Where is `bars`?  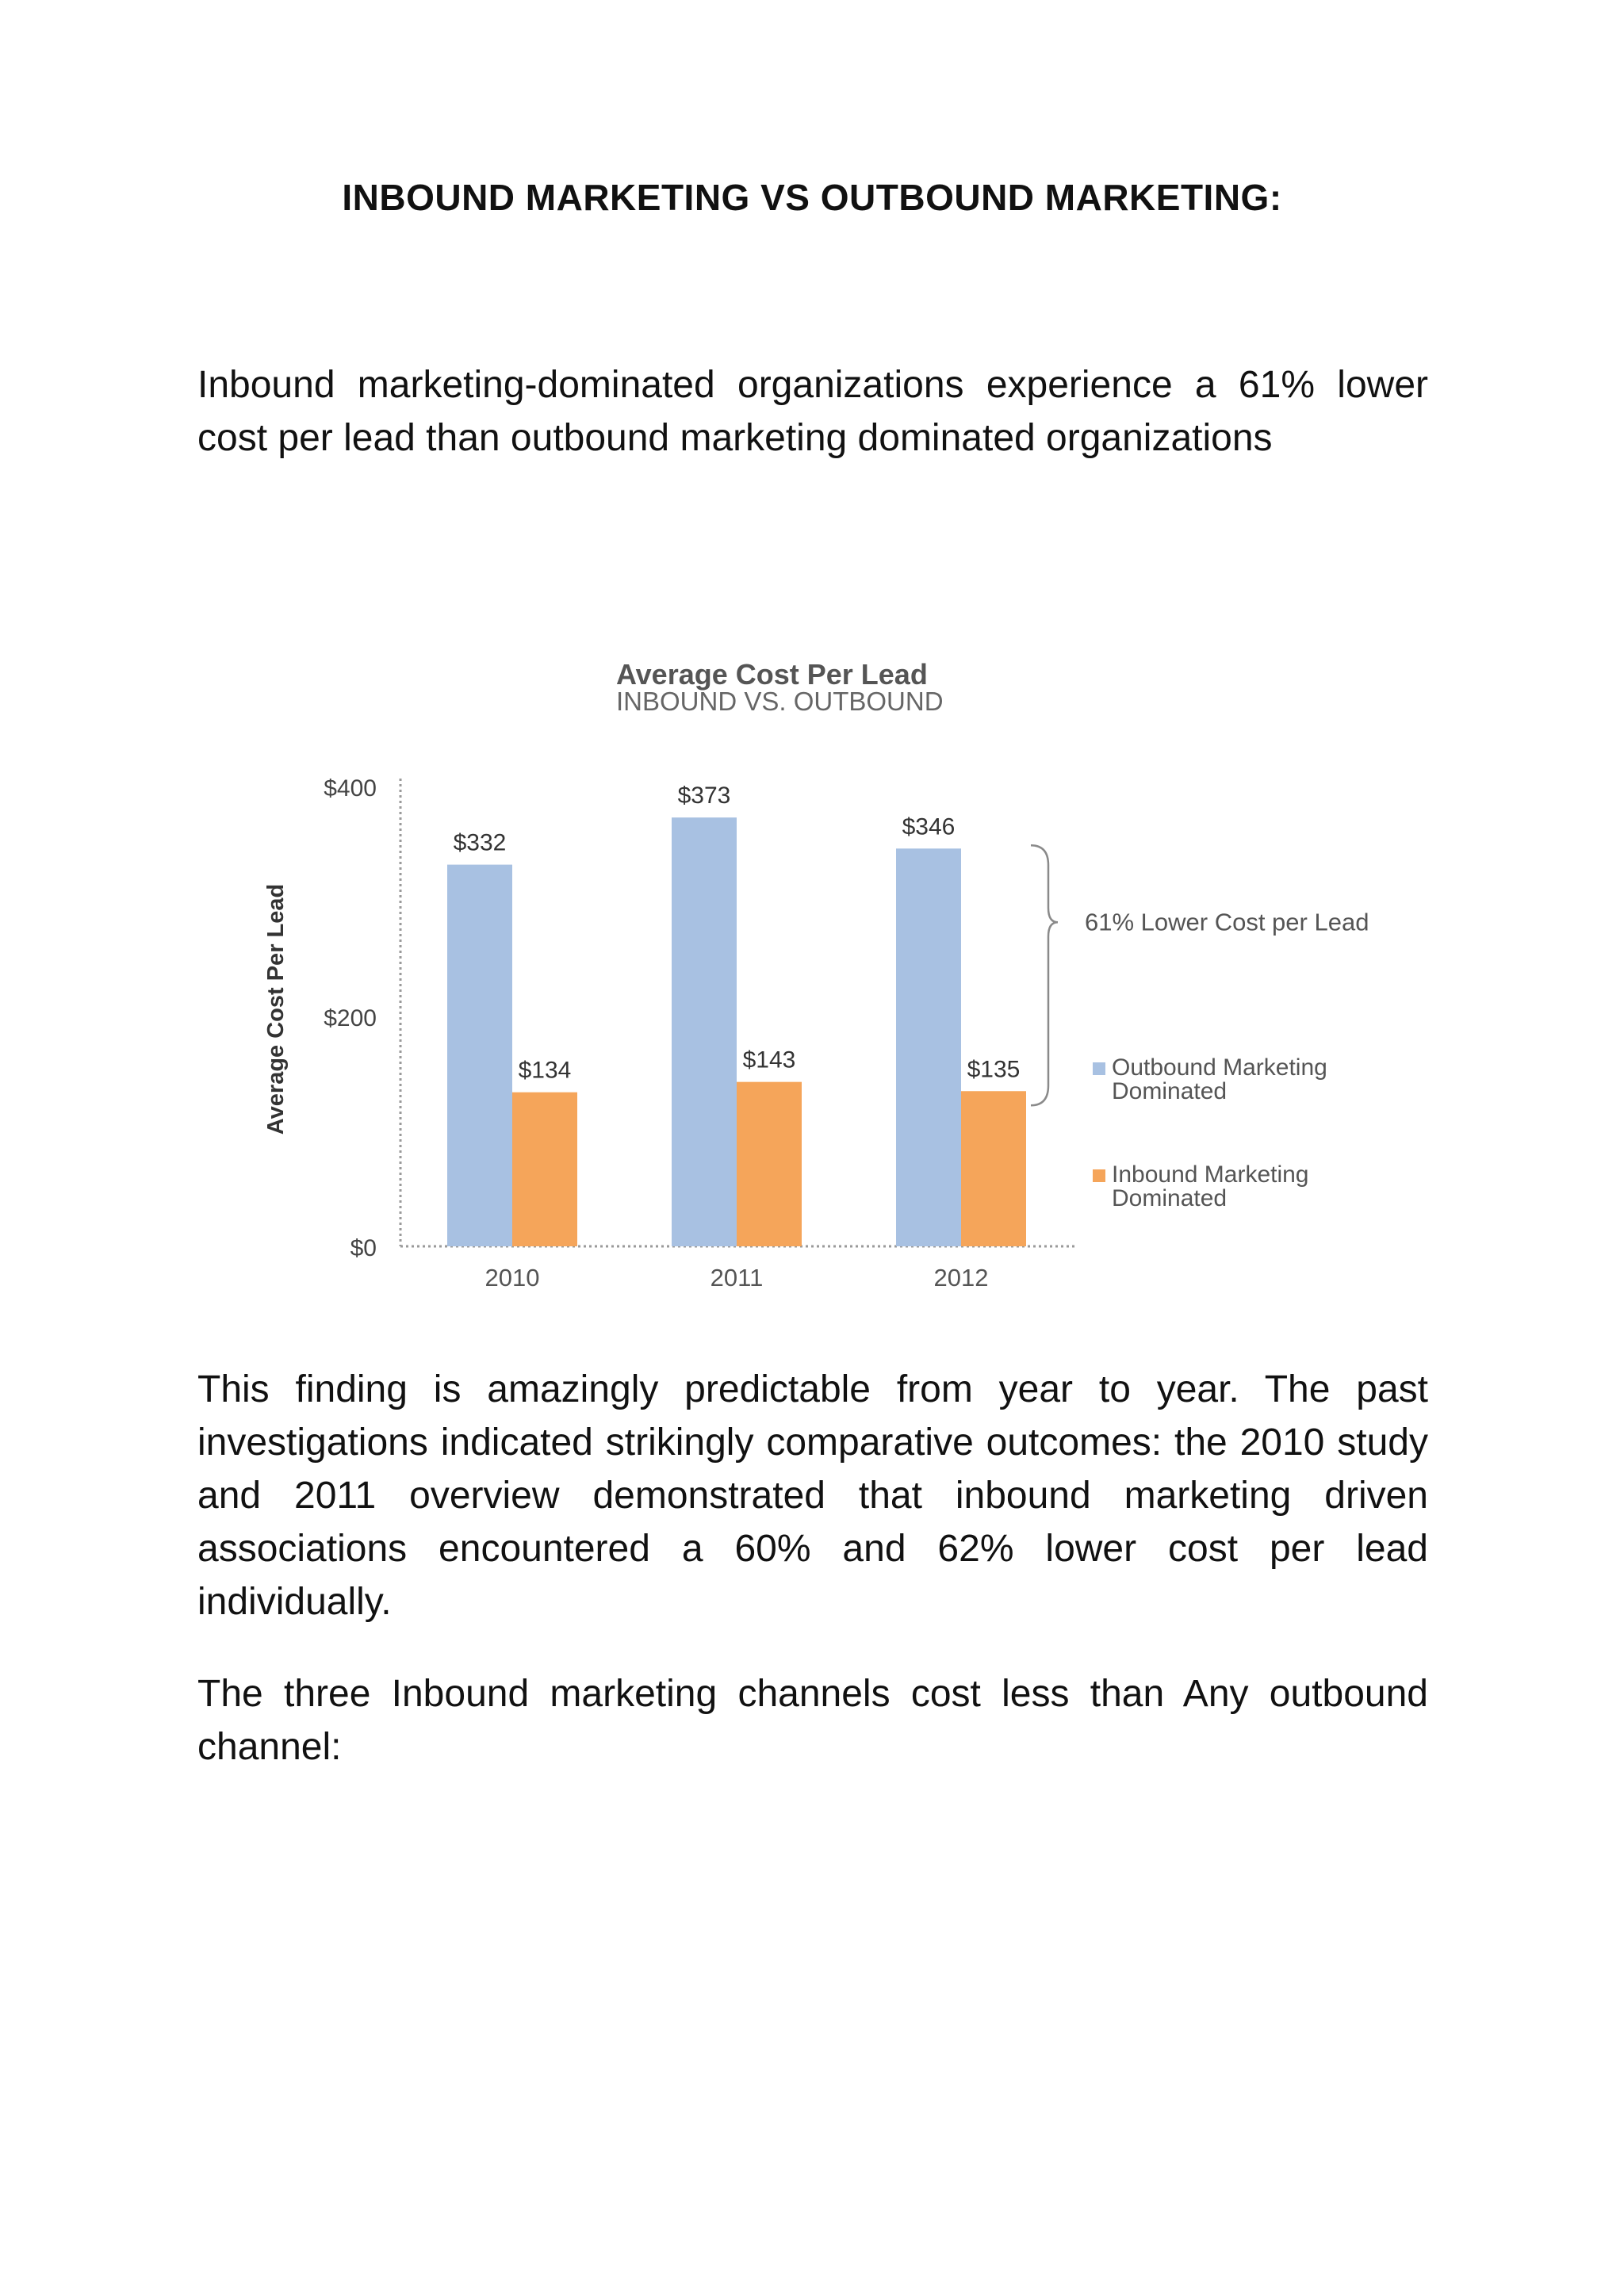
bars is located at coordinates (736, 1031).